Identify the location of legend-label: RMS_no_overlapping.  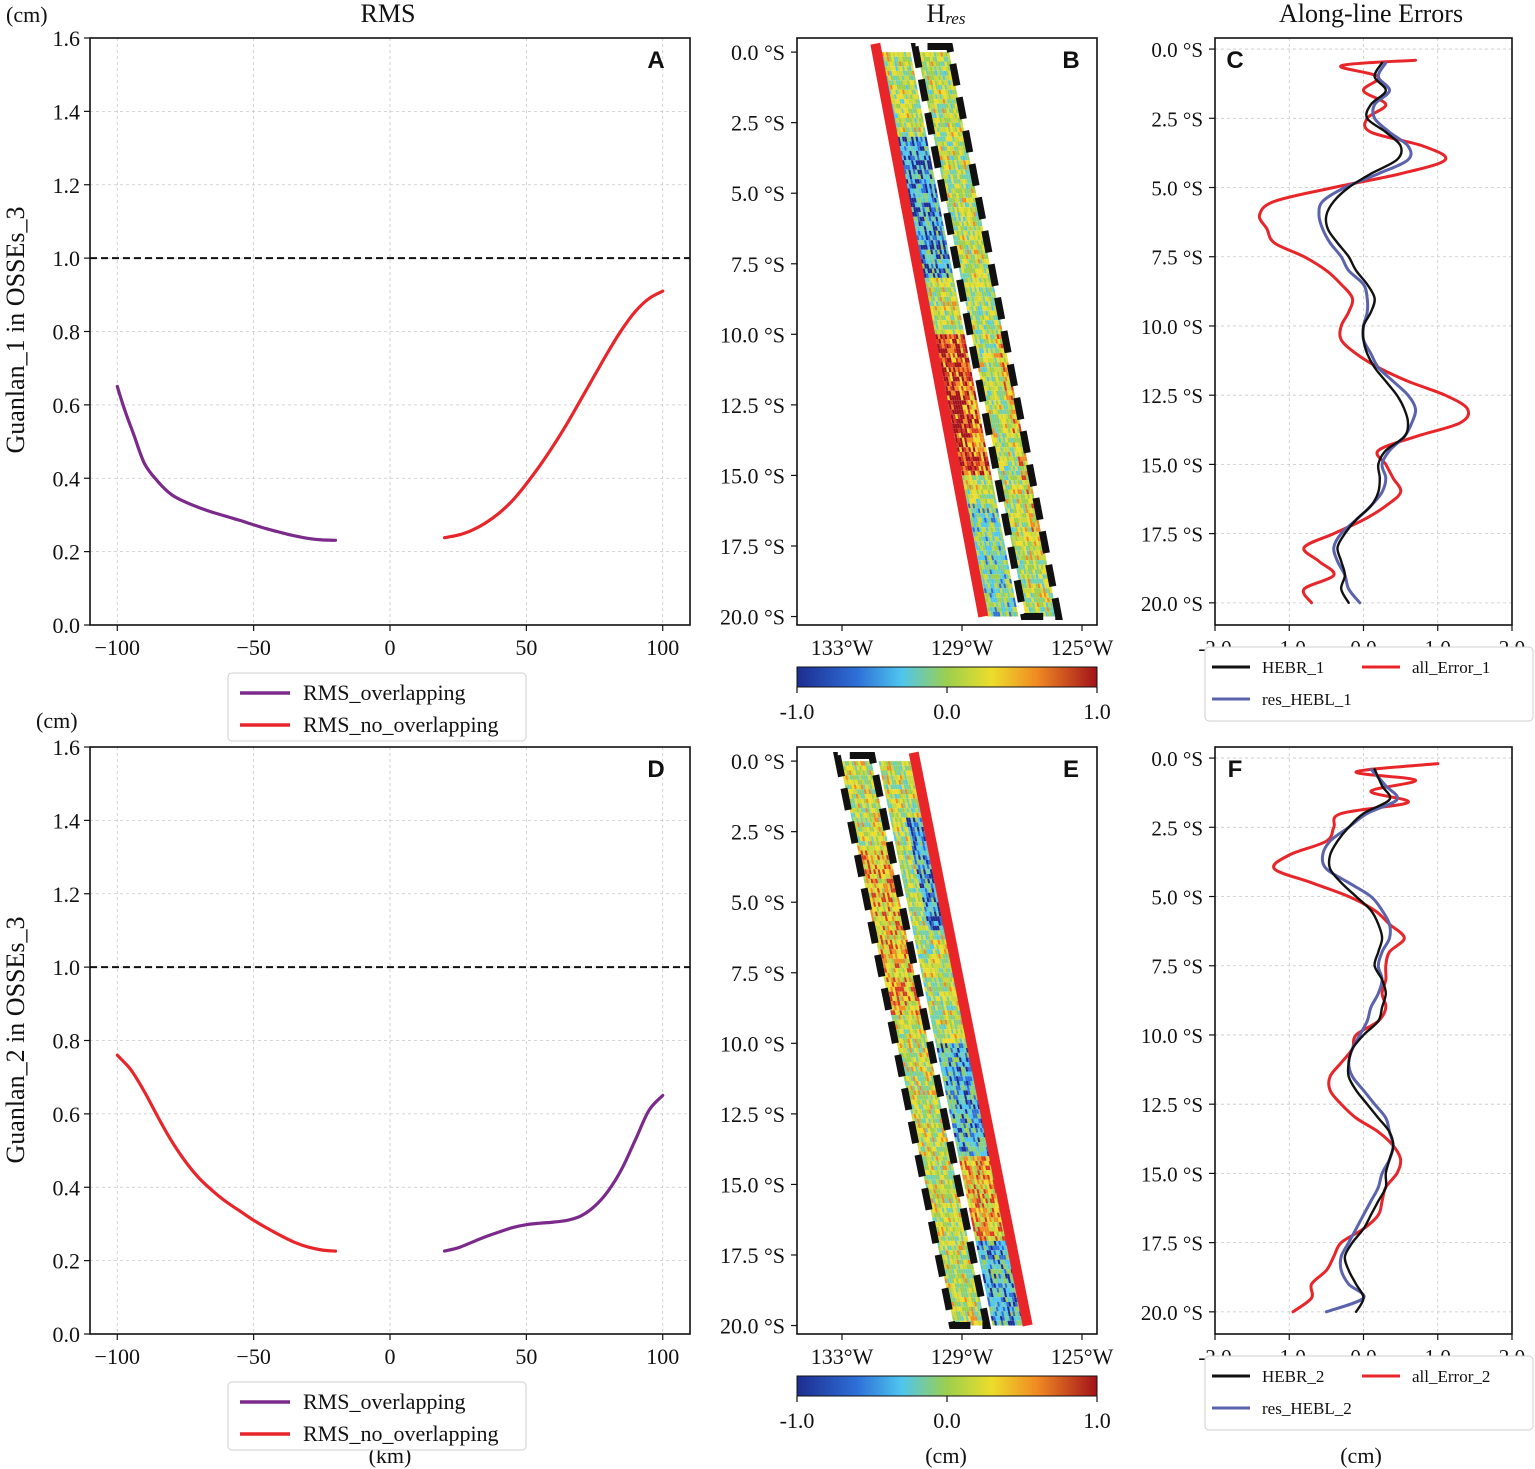
(401, 1433).